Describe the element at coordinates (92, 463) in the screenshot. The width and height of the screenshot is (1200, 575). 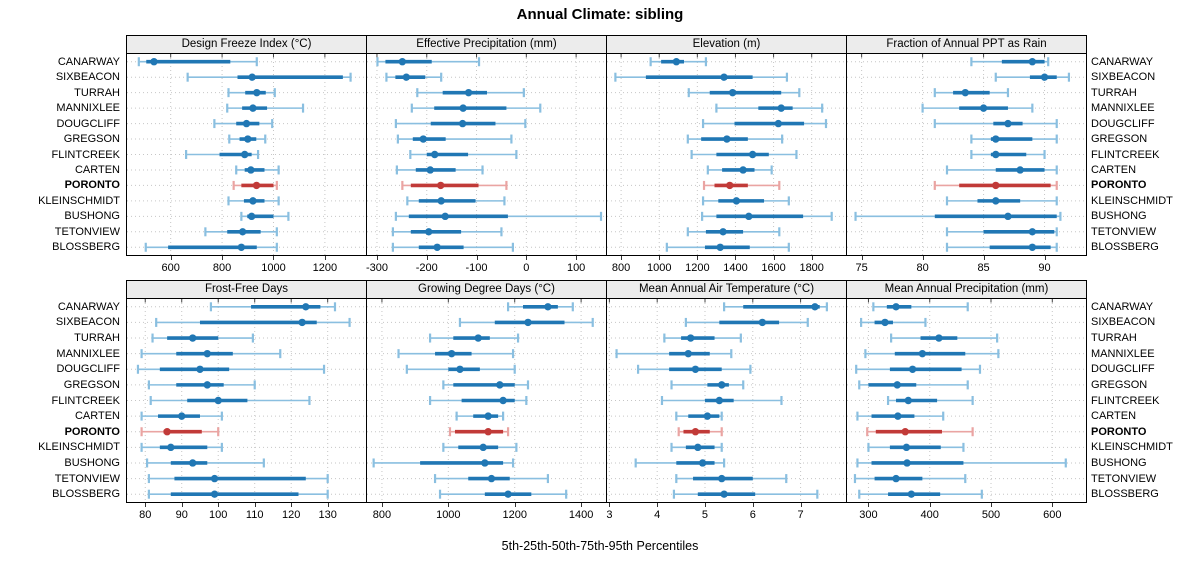
I see `station-label-left-bushong: BUSHONG` at that location.